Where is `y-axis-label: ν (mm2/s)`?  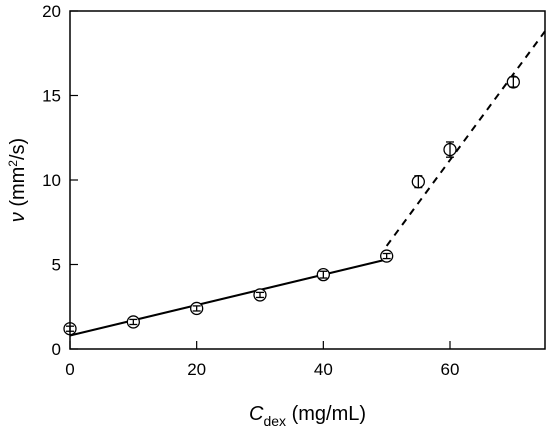
y-axis-label: ν (mm2/s) is located at coordinates (17, 180).